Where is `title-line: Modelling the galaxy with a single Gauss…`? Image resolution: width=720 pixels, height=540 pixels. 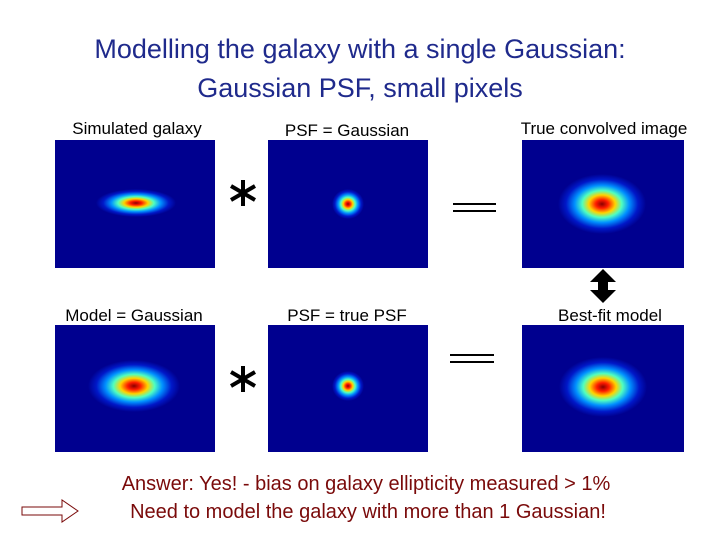 title-line: Modelling the galaxy with a single Gauss… is located at coordinates (359, 49).